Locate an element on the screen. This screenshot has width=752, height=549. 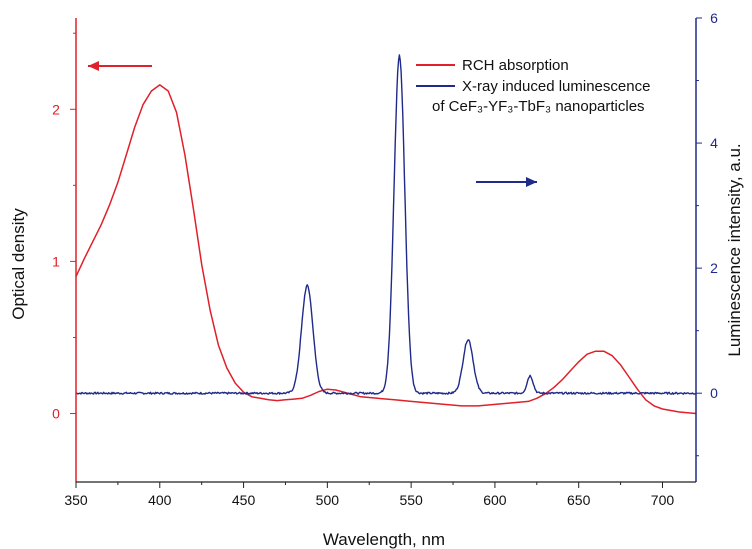
x-tick-label: 600 is located at coordinates (495, 500).